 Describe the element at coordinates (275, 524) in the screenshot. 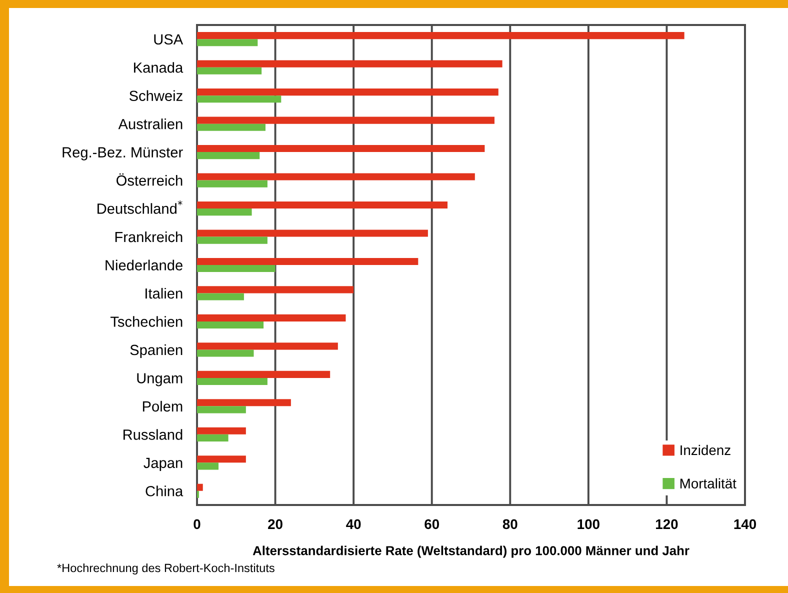

I see `x-tick-label: 20` at that location.